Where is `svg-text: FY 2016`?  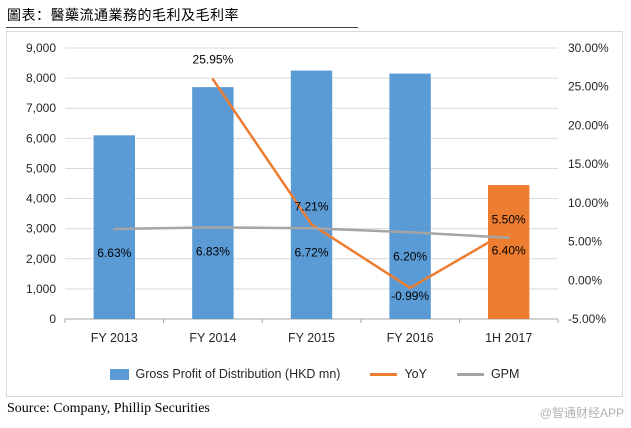
svg-text: FY 2016 is located at coordinates (410, 338).